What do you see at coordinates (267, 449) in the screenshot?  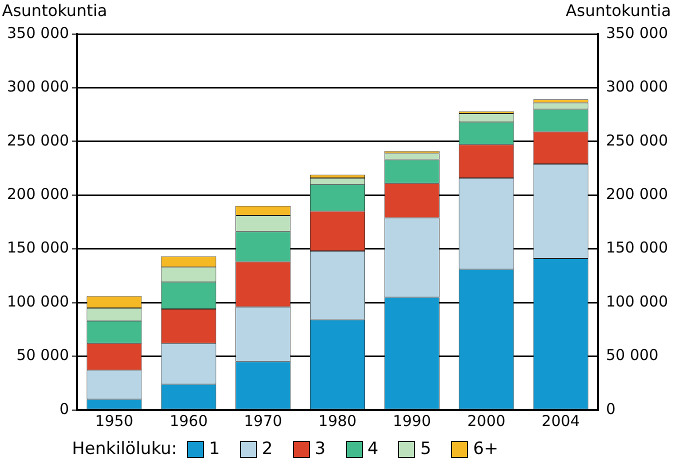 I see `legend-label: 2` at bounding box center [267, 449].